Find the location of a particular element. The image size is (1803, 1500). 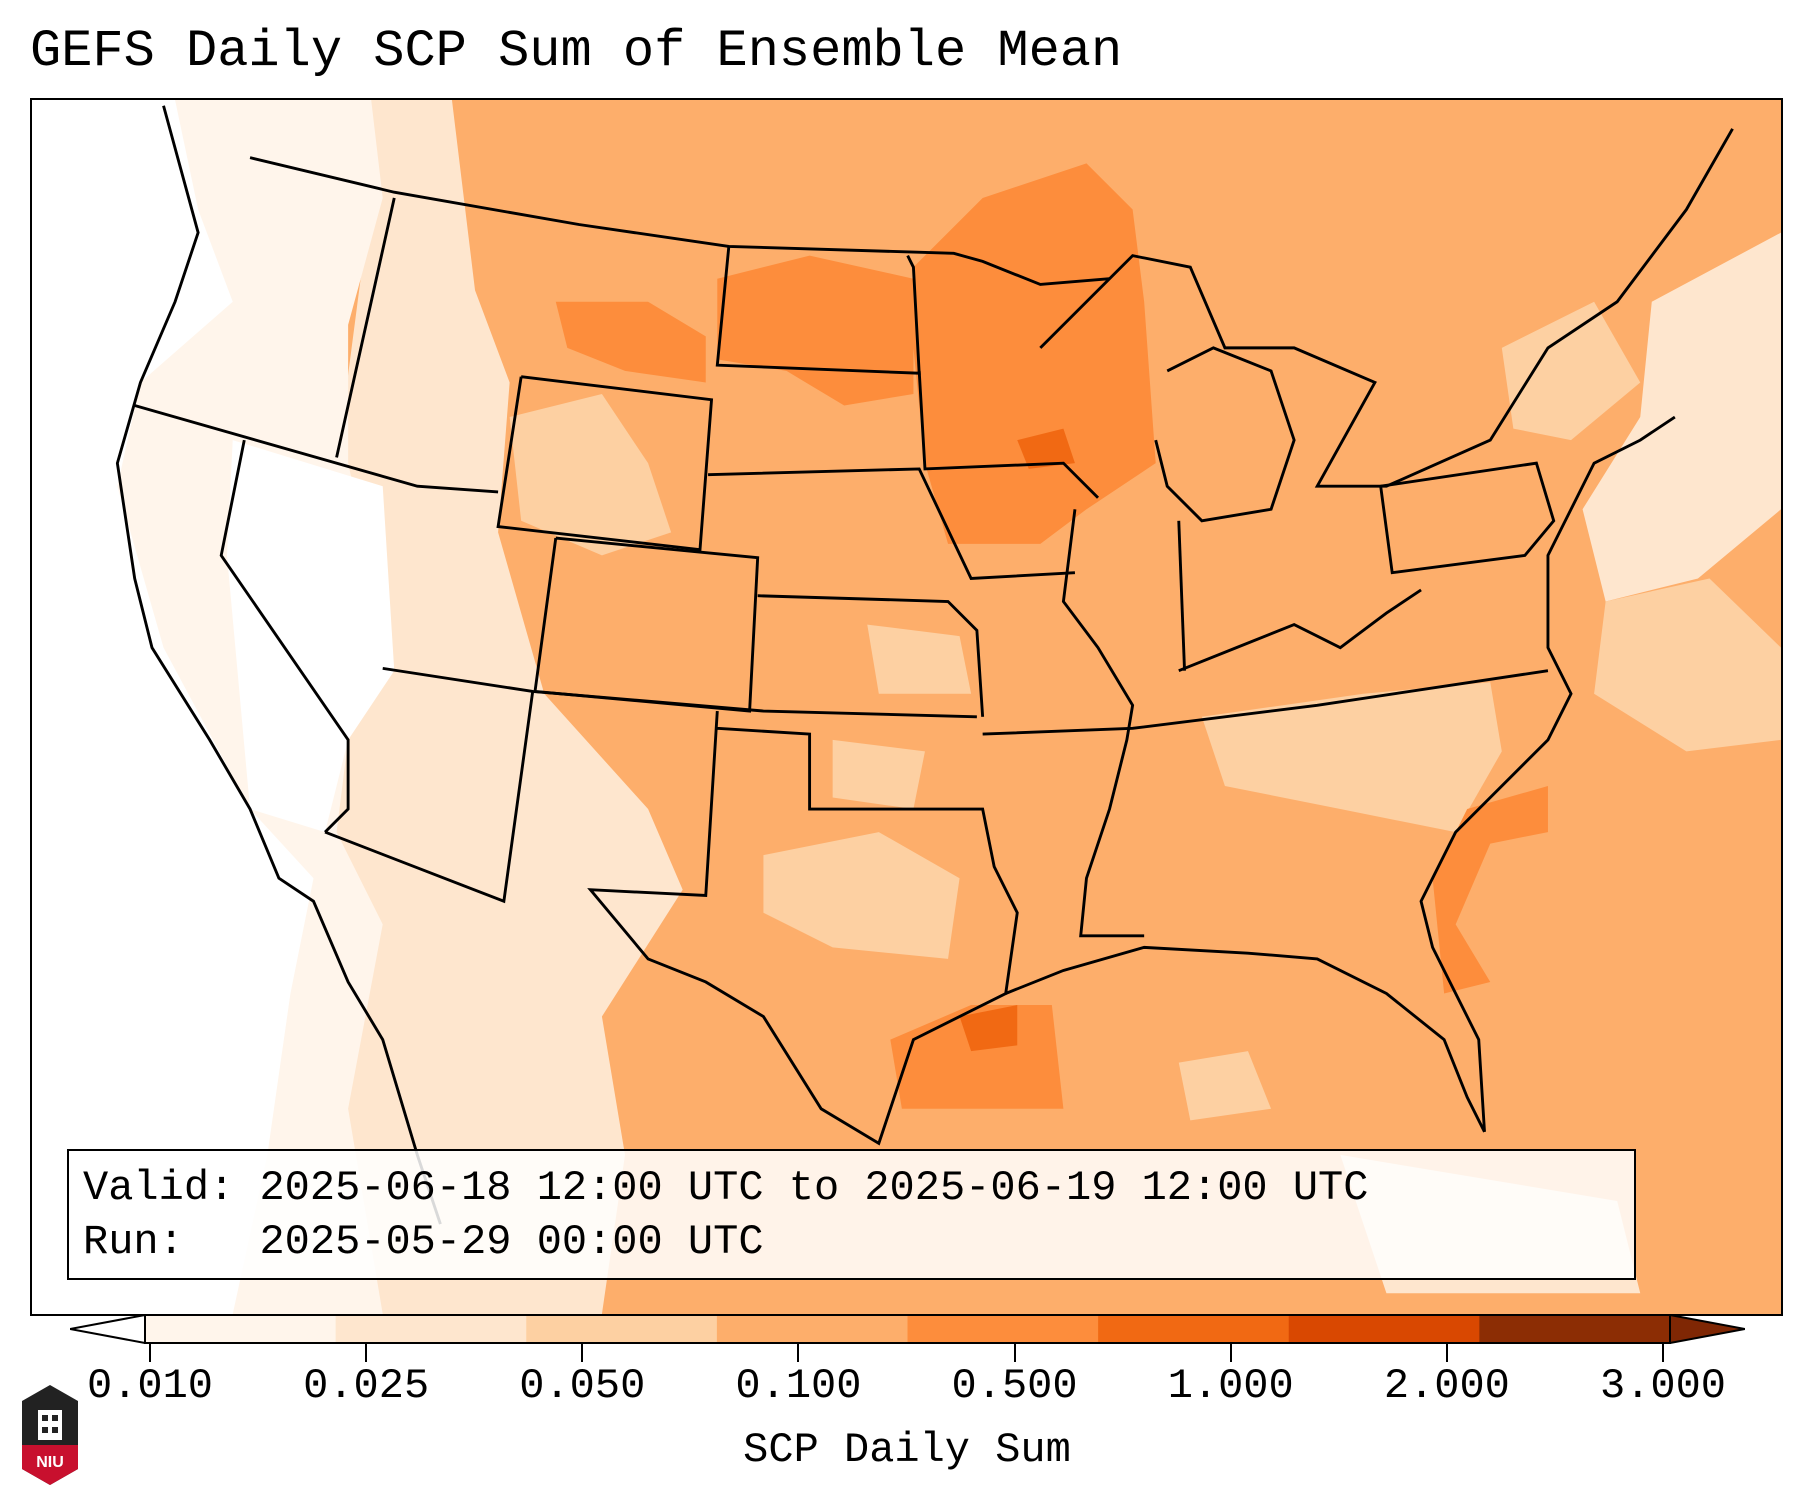

texas is located at coordinates (803, 928).